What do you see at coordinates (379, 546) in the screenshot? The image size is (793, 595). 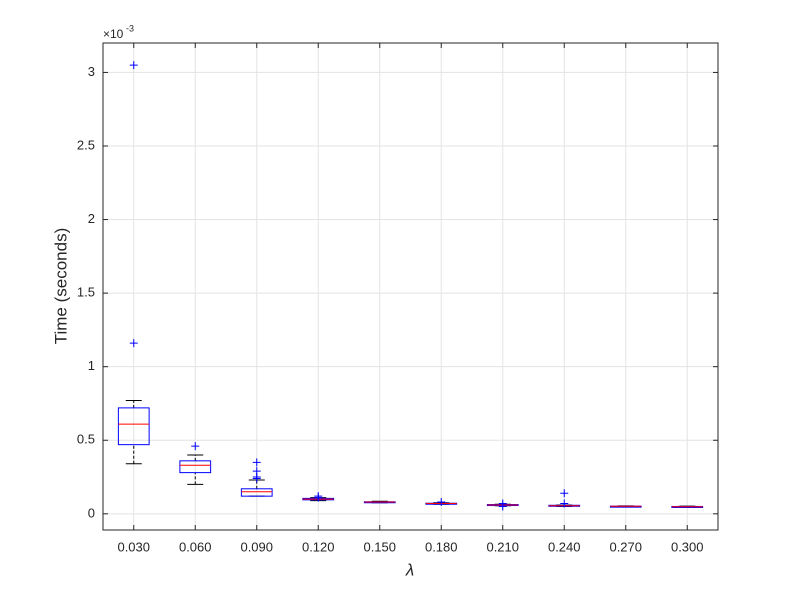 I see `x-tick-label: 0.150` at bounding box center [379, 546].